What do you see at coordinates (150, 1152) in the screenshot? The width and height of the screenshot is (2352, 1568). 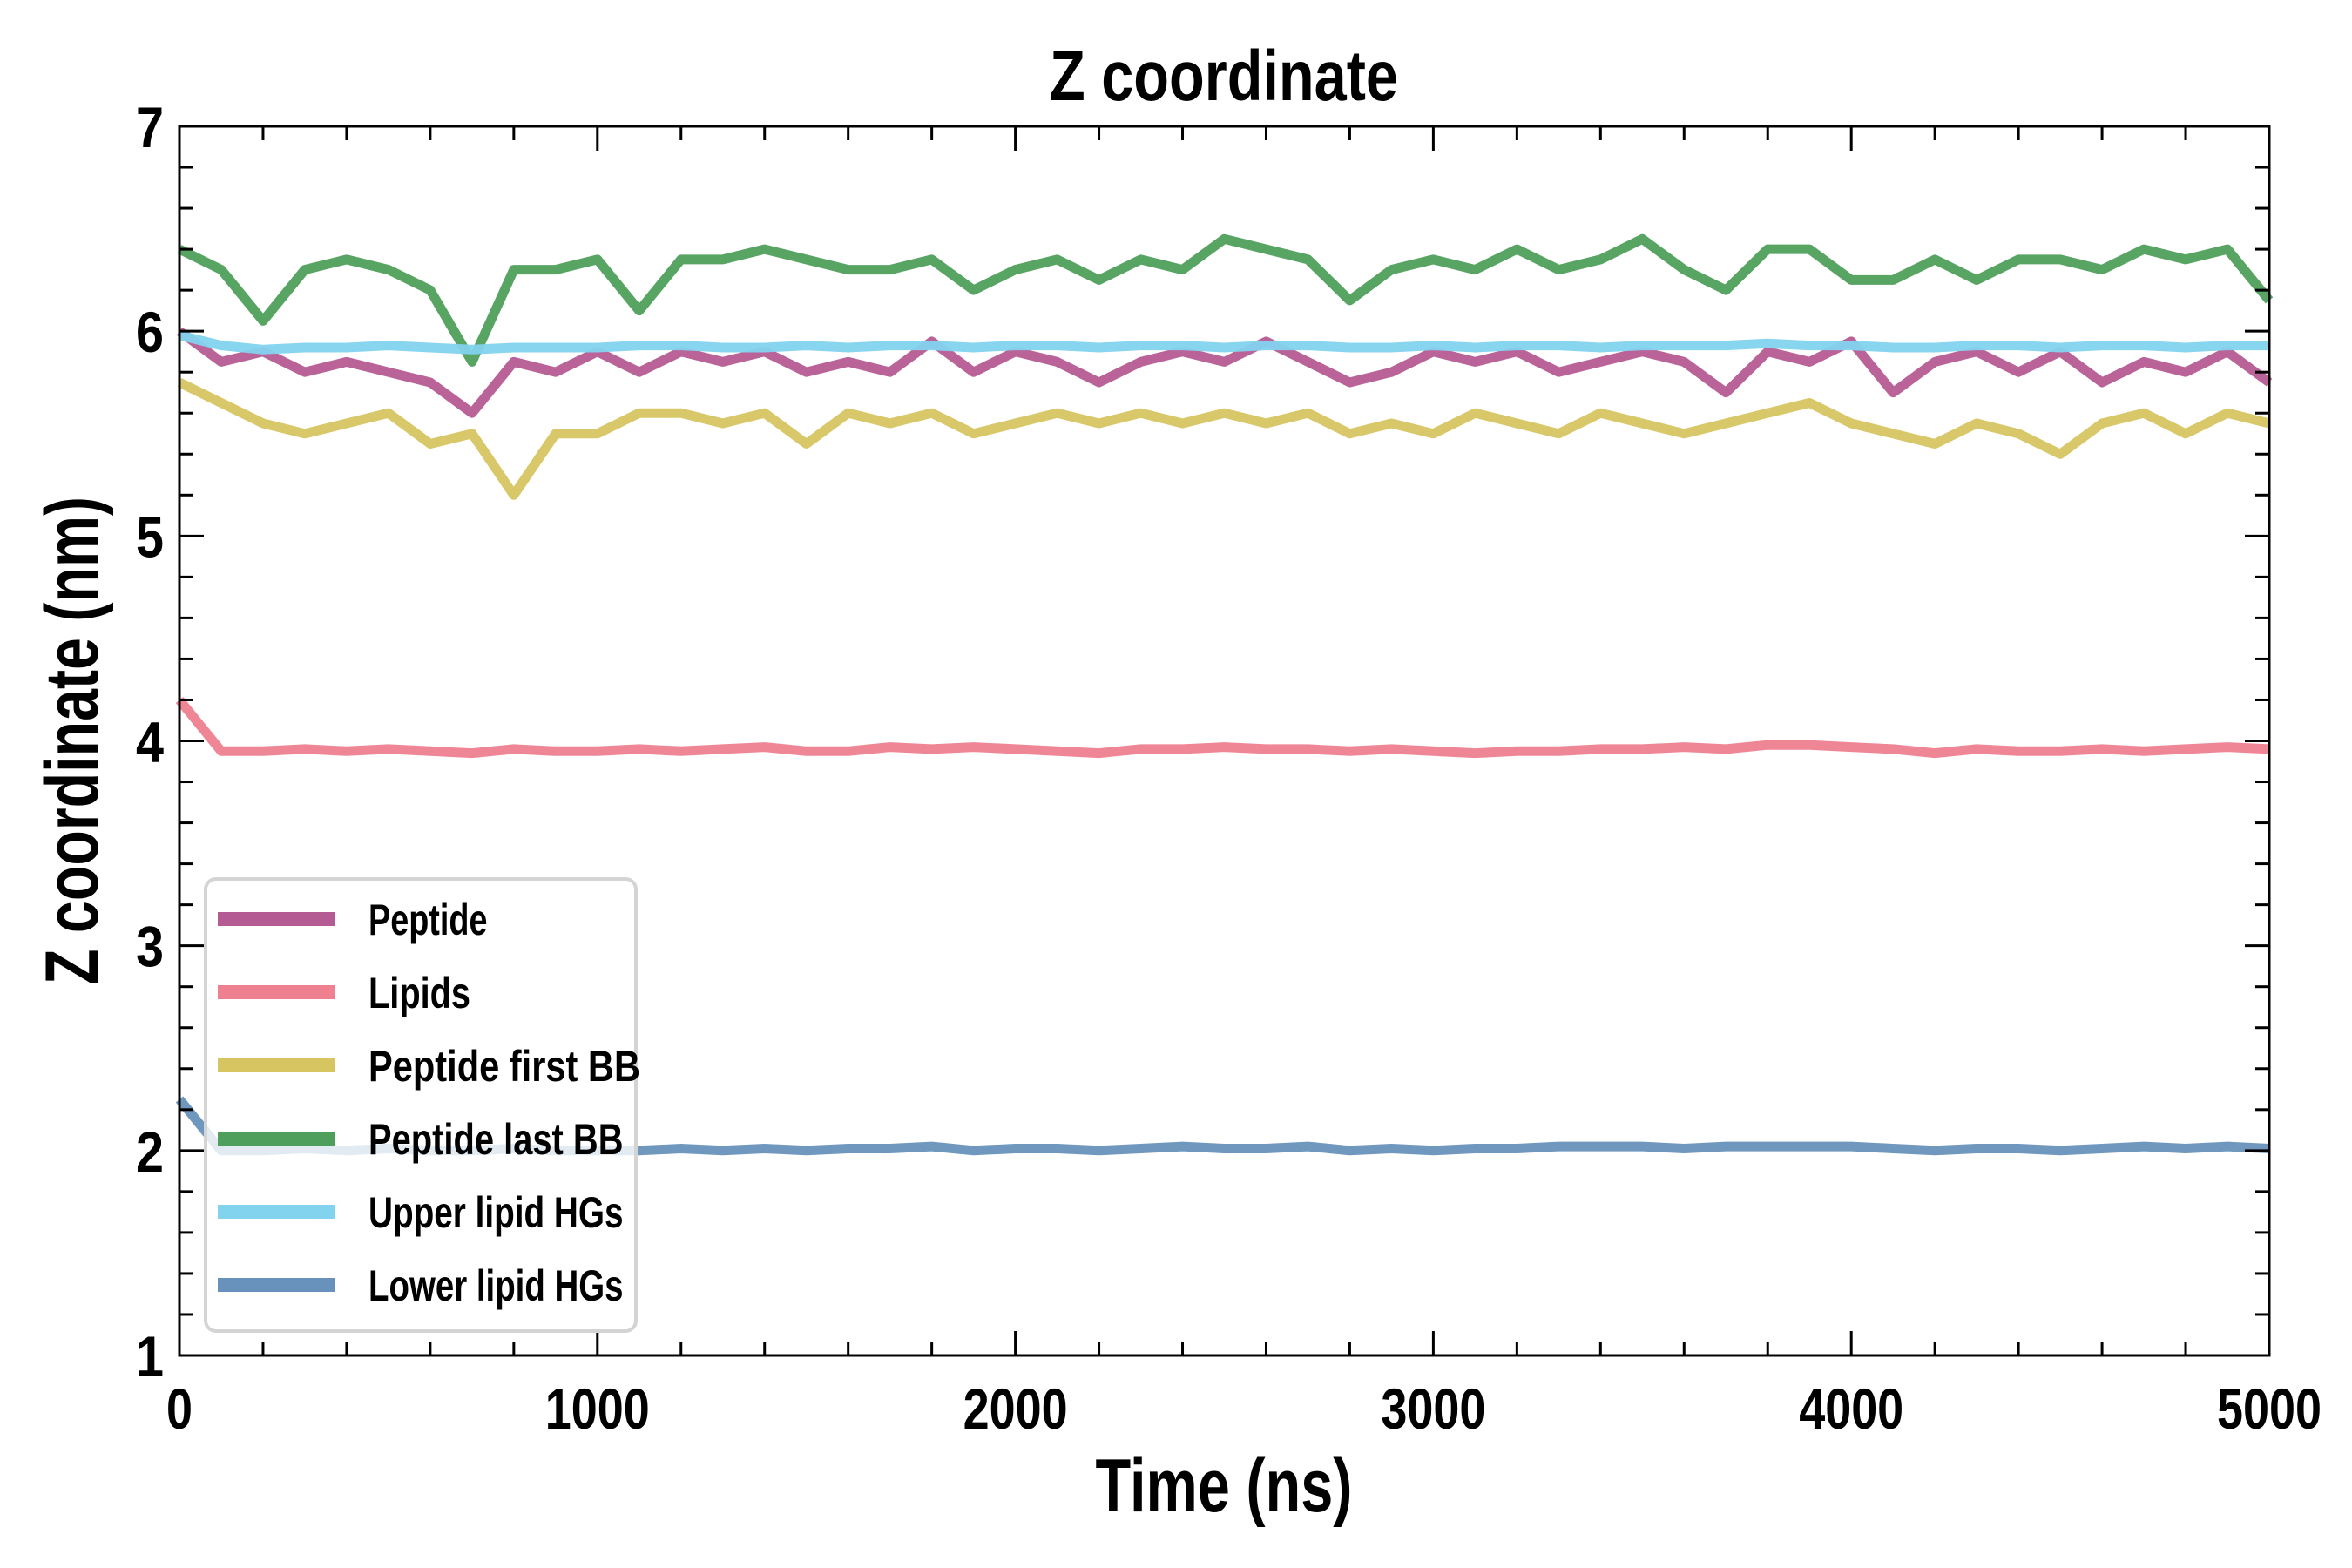 I see `y-tick-label: 2` at bounding box center [150, 1152].